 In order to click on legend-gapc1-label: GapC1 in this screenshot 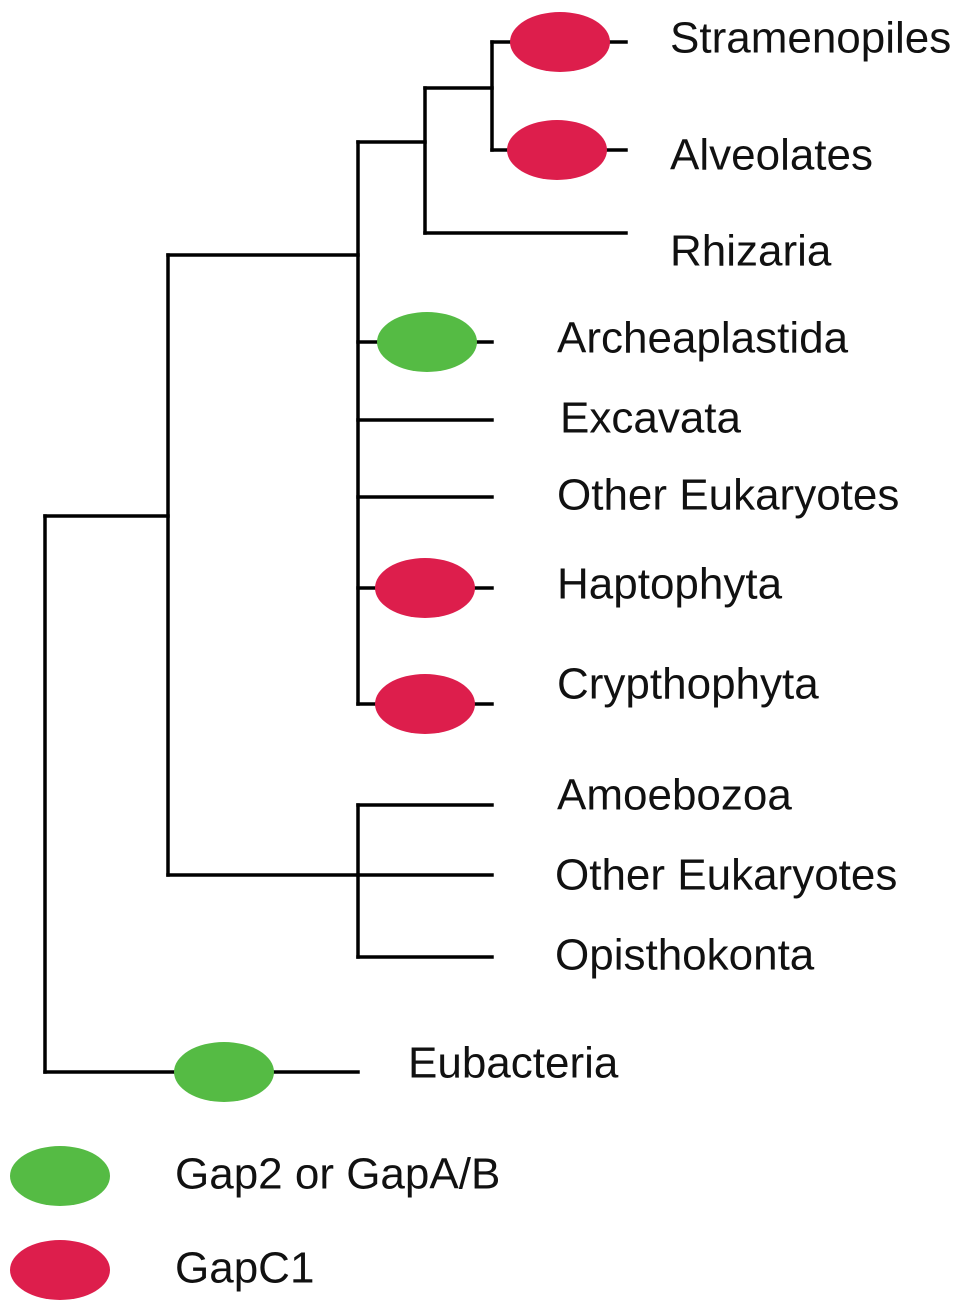, I will do `click(244, 1268)`.